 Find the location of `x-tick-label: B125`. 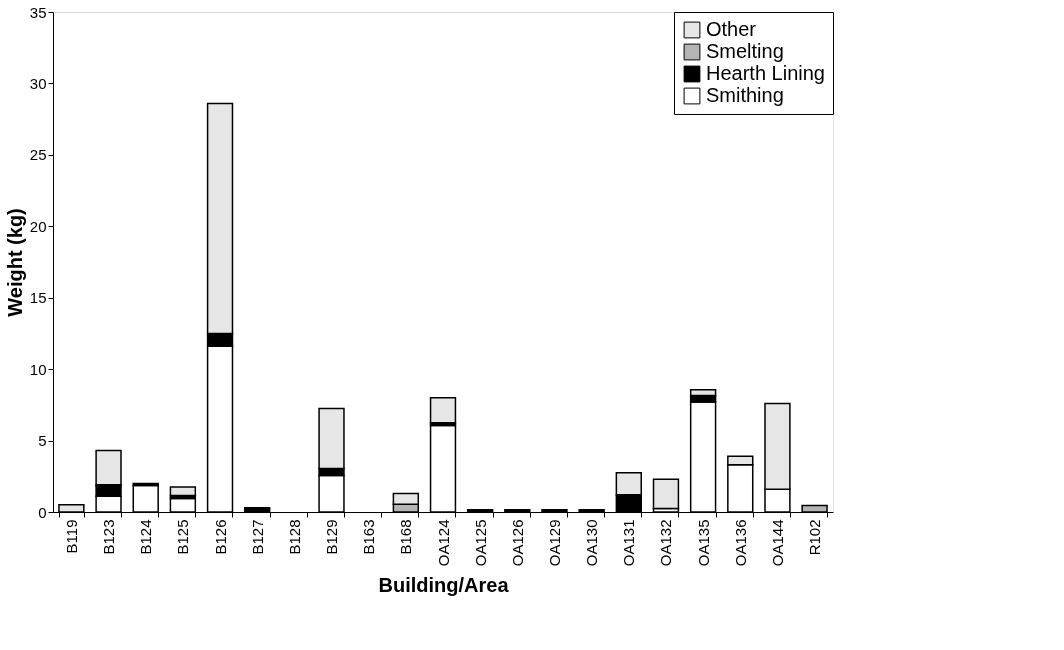

x-tick-label: B125 is located at coordinates (183, 537).